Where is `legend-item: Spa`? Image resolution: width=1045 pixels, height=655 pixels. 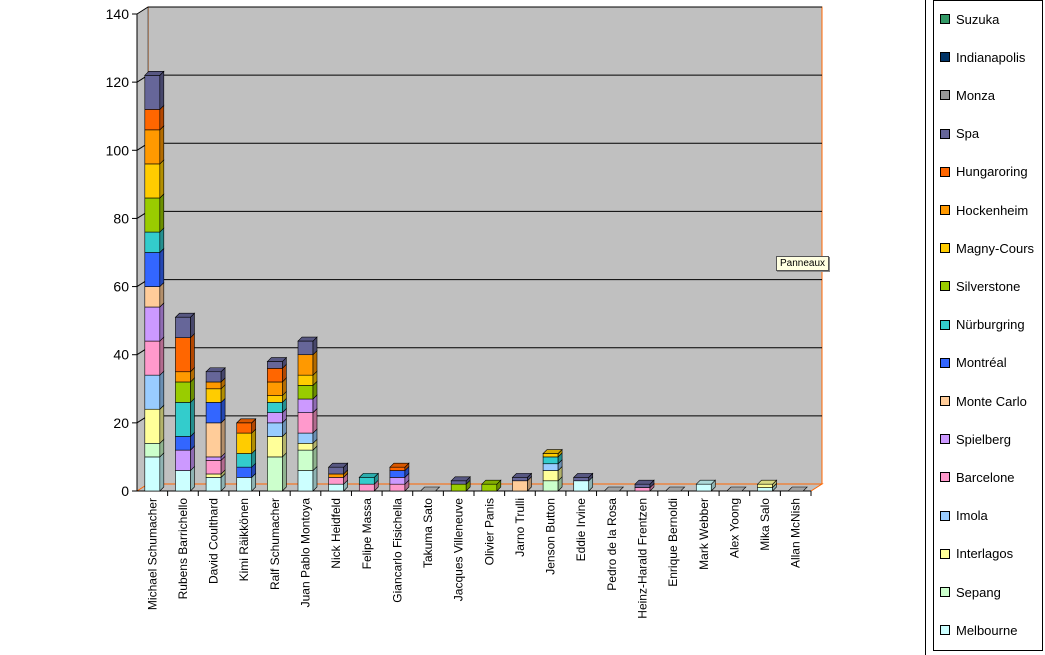
legend-item: Spa is located at coordinates (959, 134).